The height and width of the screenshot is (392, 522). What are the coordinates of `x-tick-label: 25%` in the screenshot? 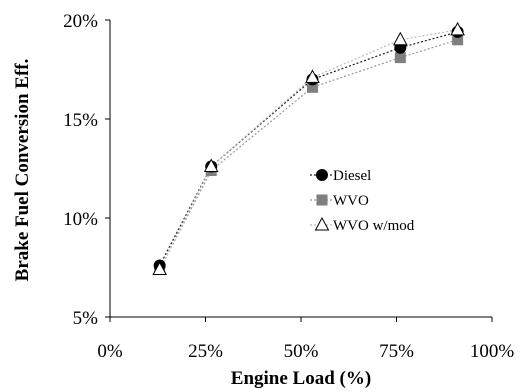 It's located at (205, 351).